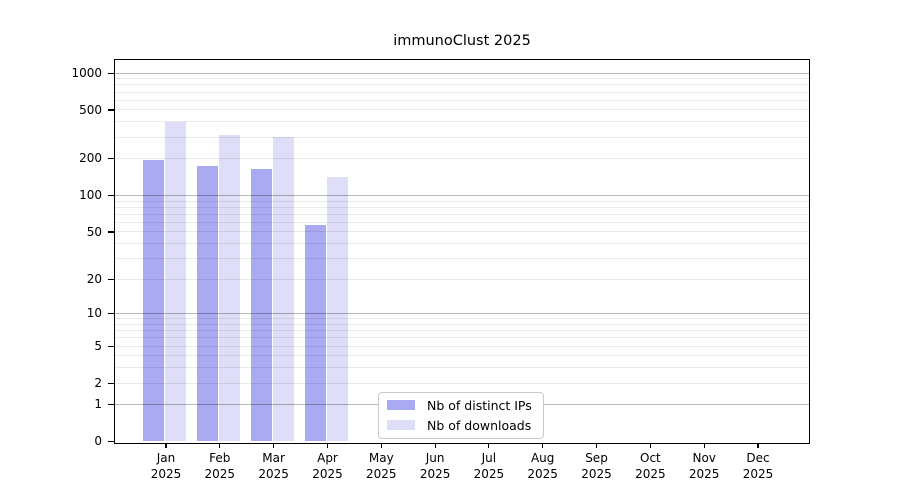  Describe the element at coordinates (758, 466) in the screenshot. I see `x-tick-label-dec: Dec 2025` at that location.